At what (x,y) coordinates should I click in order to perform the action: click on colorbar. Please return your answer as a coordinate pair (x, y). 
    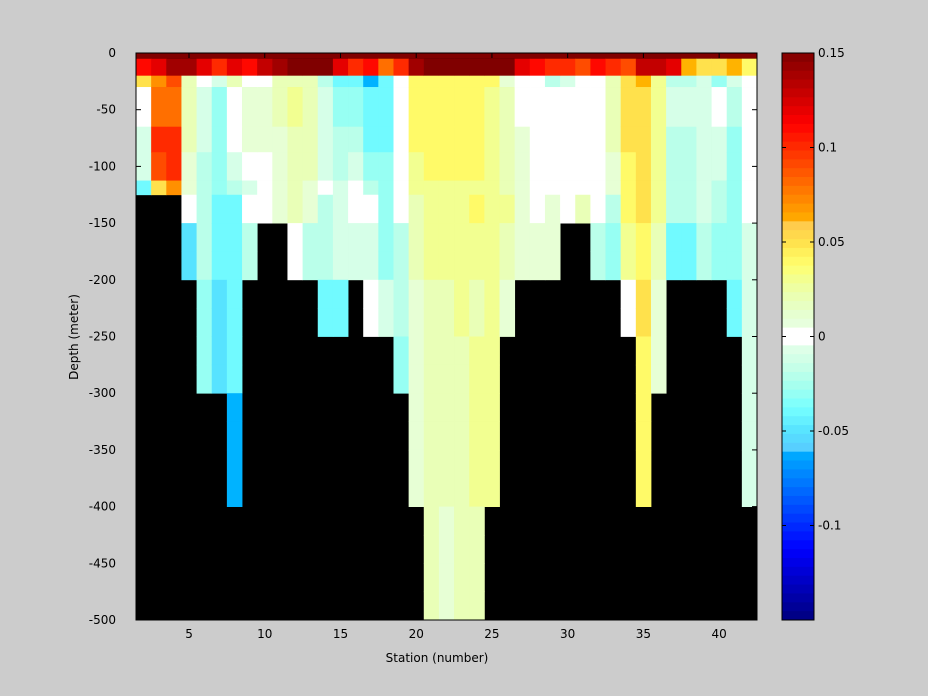
    Looking at the image, I should click on (798, 336).